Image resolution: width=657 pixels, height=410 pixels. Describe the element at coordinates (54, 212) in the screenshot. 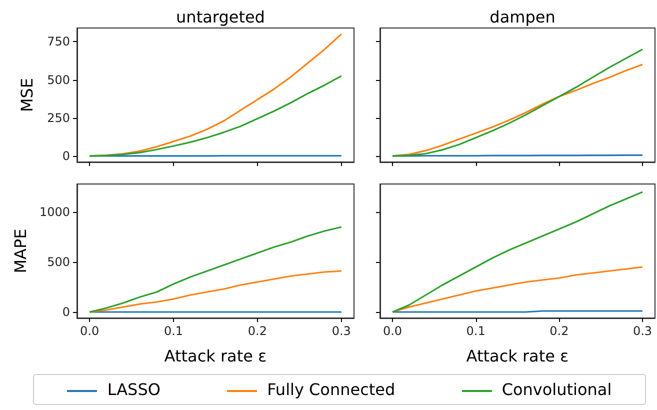

I see `y-tick-label: 1000` at that location.